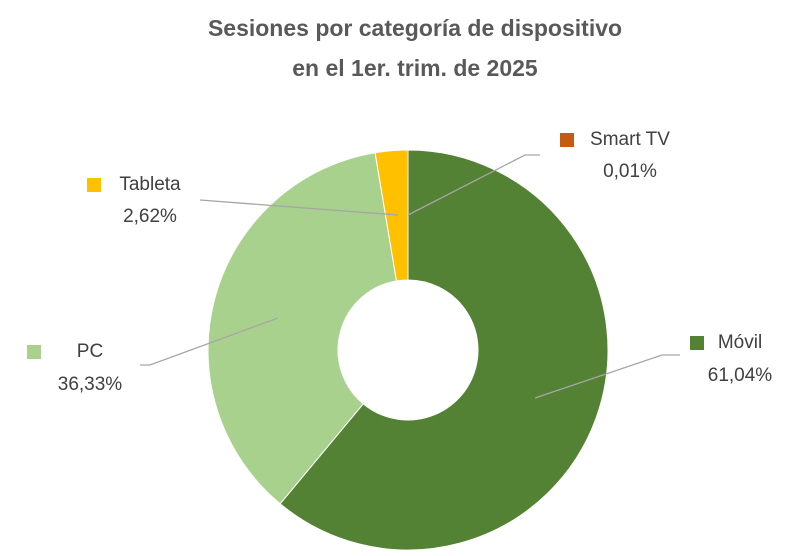 This screenshot has width=801, height=556. I want to click on chart-title: Sesiones por categoría de dispositivo, so click(415, 28).